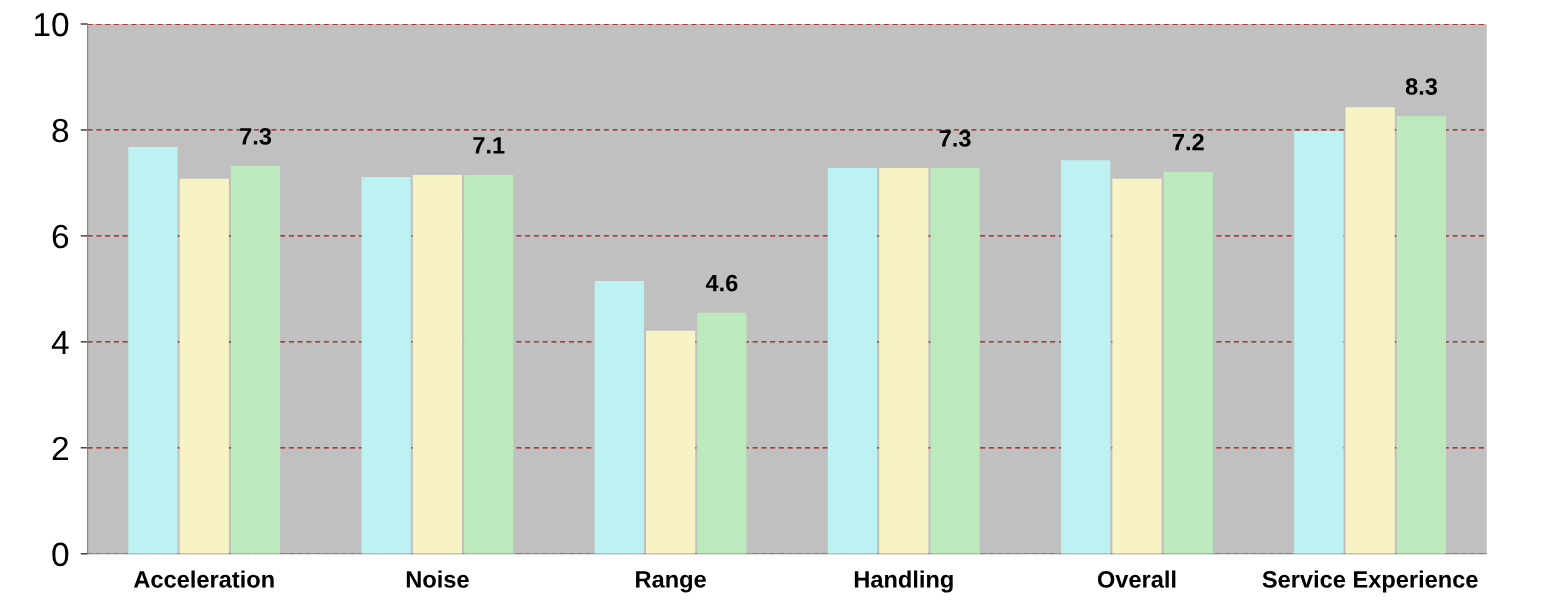 This screenshot has height=600, width=1565. What do you see at coordinates (721, 283) in the screenshot?
I see `data-label: 4.6` at bounding box center [721, 283].